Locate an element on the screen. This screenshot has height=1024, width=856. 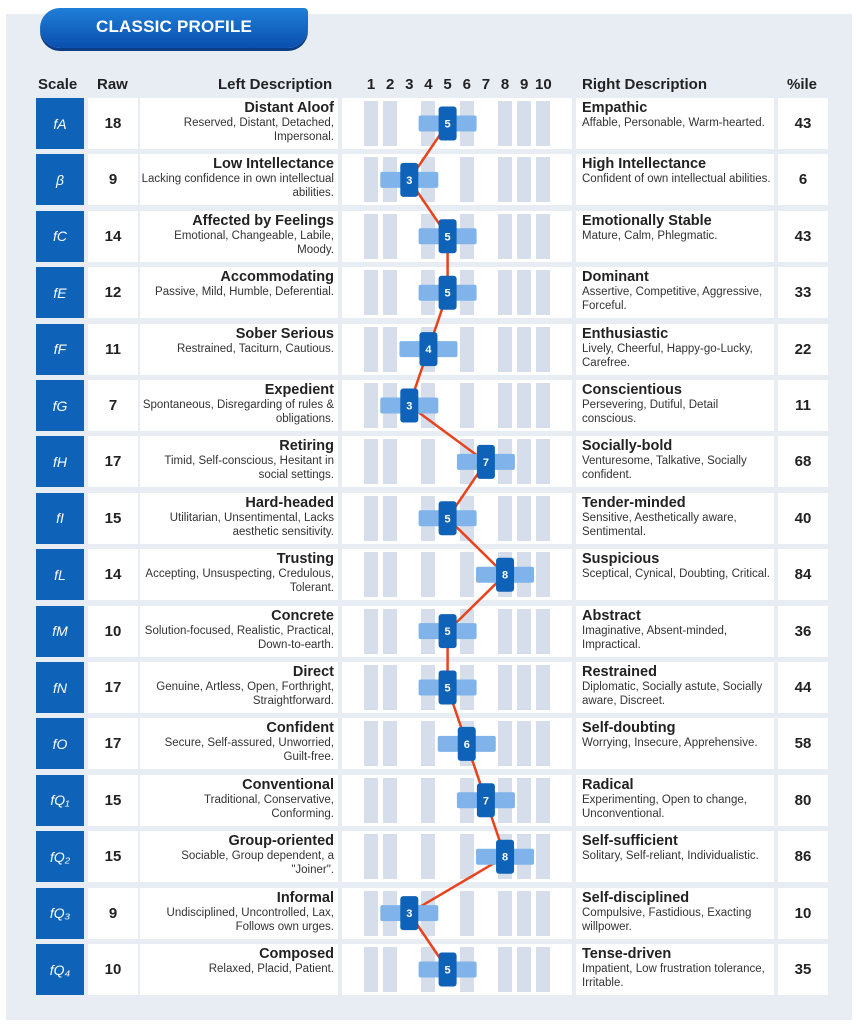
left-trait-title: Concrete is located at coordinates (302, 615).